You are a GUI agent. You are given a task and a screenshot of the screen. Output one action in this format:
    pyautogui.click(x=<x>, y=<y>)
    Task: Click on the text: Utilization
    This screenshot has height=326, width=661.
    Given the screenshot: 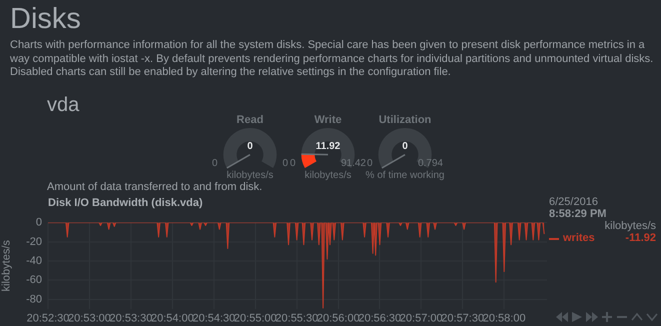 What is the action you would take?
    pyautogui.click(x=405, y=120)
    